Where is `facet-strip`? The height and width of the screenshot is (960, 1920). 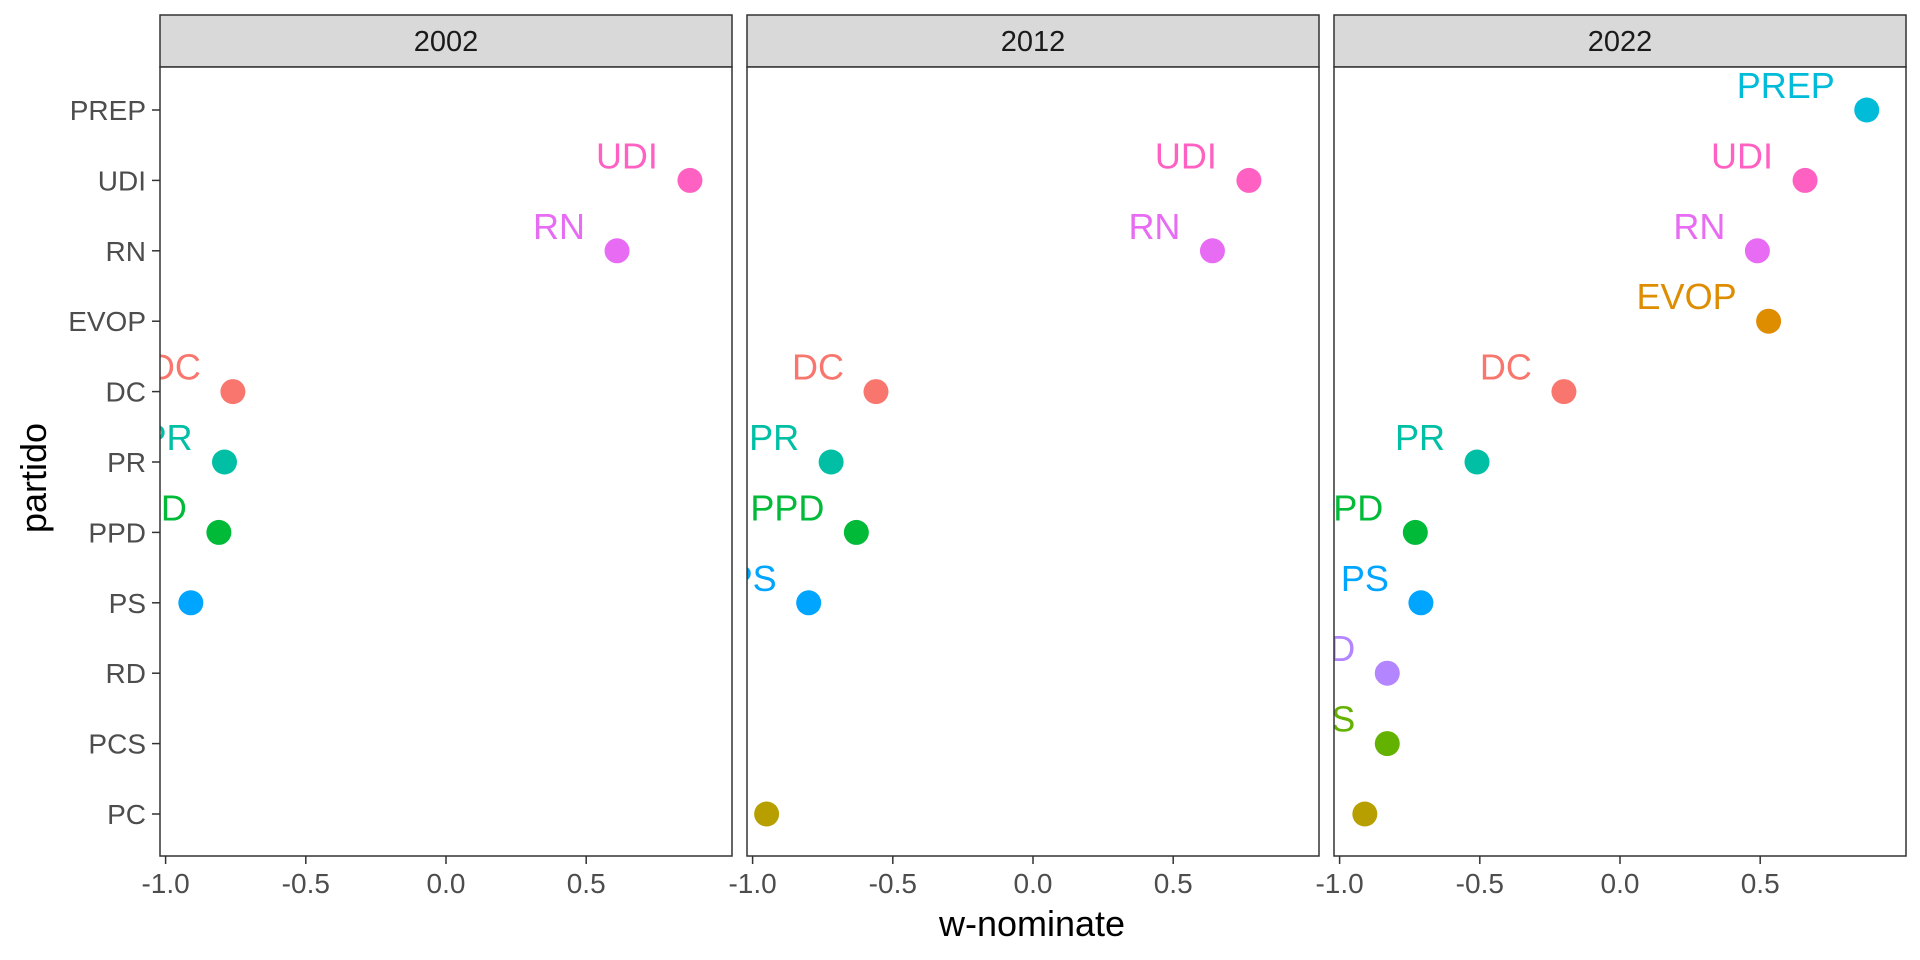
facet-strip is located at coordinates (446, 41).